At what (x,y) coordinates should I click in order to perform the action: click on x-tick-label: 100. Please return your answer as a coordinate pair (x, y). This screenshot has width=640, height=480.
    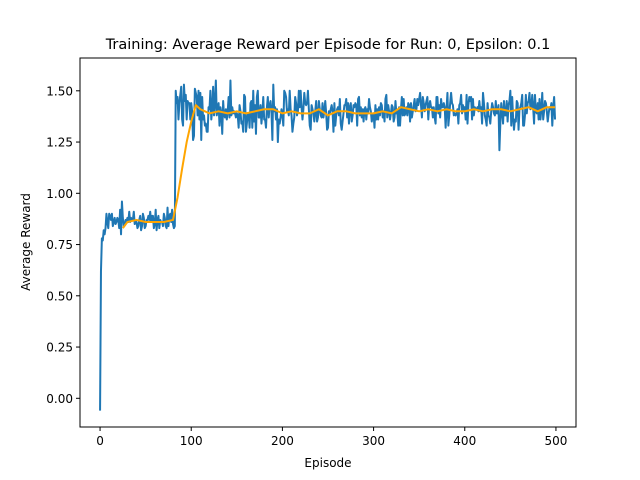
    Looking at the image, I should click on (191, 441).